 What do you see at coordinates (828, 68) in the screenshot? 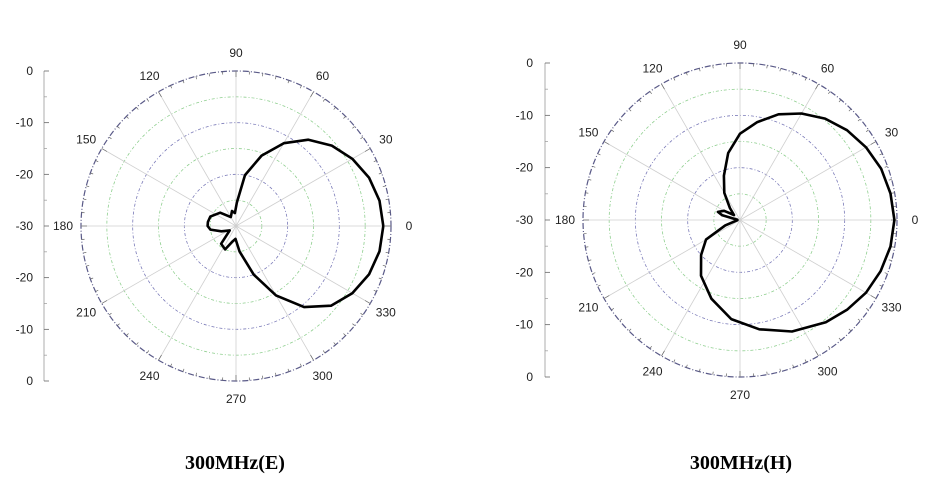
I see `angle-label: 60` at bounding box center [828, 68].